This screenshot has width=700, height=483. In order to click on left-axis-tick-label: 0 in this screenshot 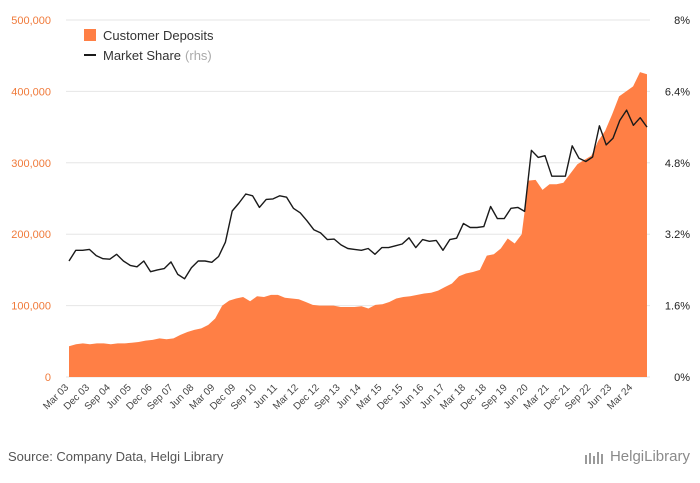, I will do `click(48, 378)`.